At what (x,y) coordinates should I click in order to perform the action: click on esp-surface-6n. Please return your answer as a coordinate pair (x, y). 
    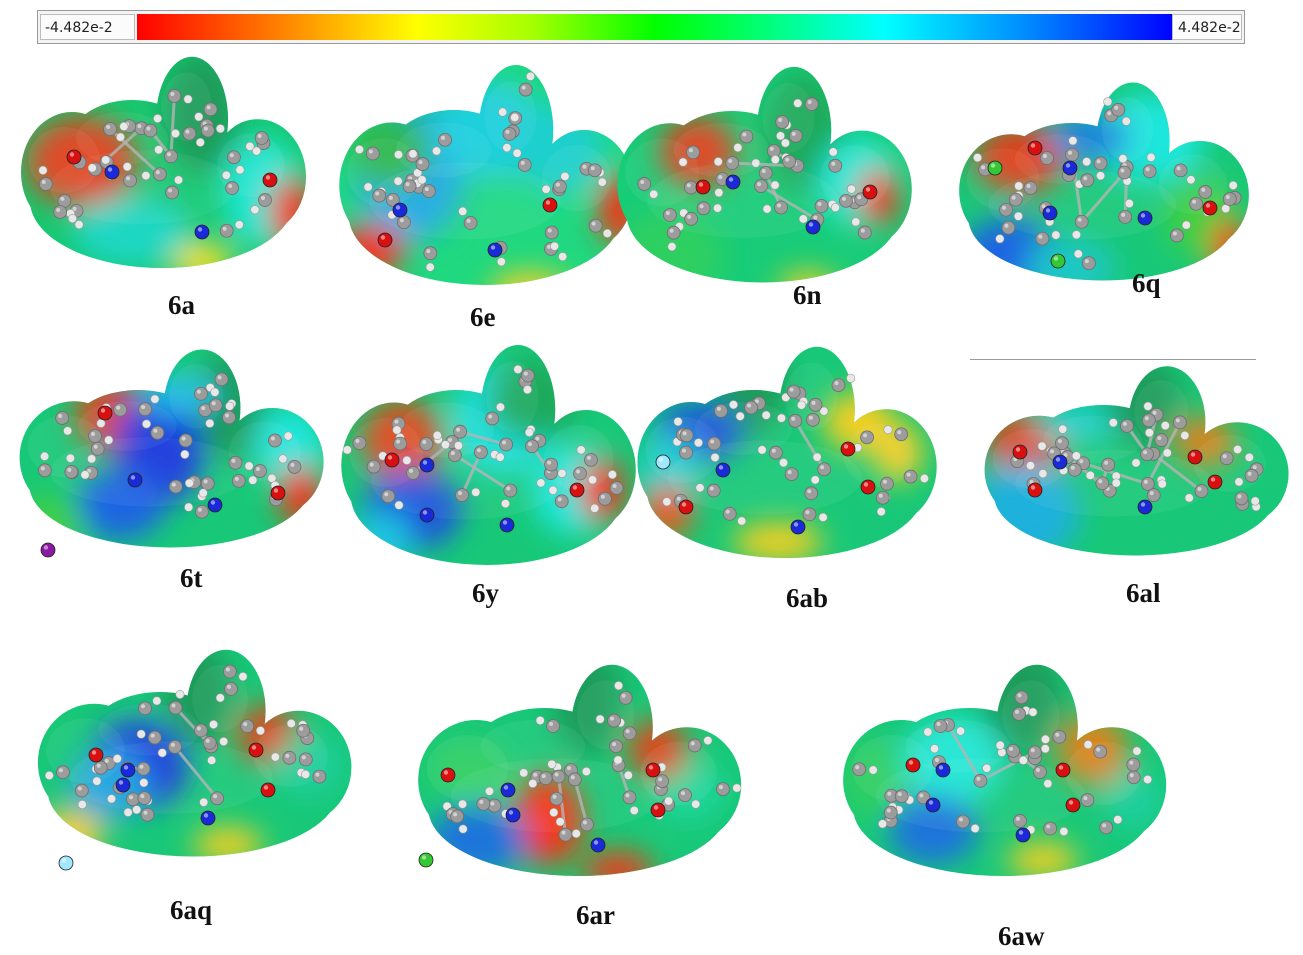
    Looking at the image, I should click on (764, 174).